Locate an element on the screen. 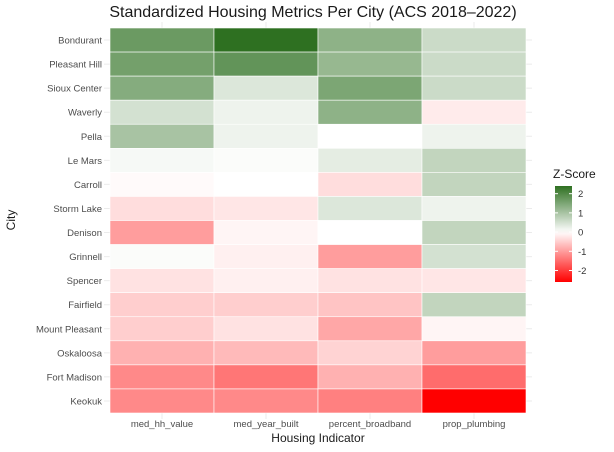 This screenshot has height=452, width=614. y-tick-label: Mount Pleasant is located at coordinates (69, 329).